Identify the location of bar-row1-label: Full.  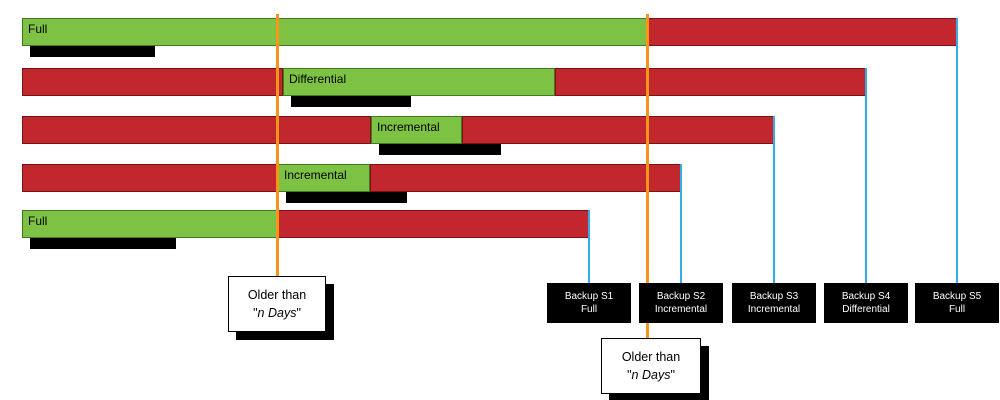
(38, 29).